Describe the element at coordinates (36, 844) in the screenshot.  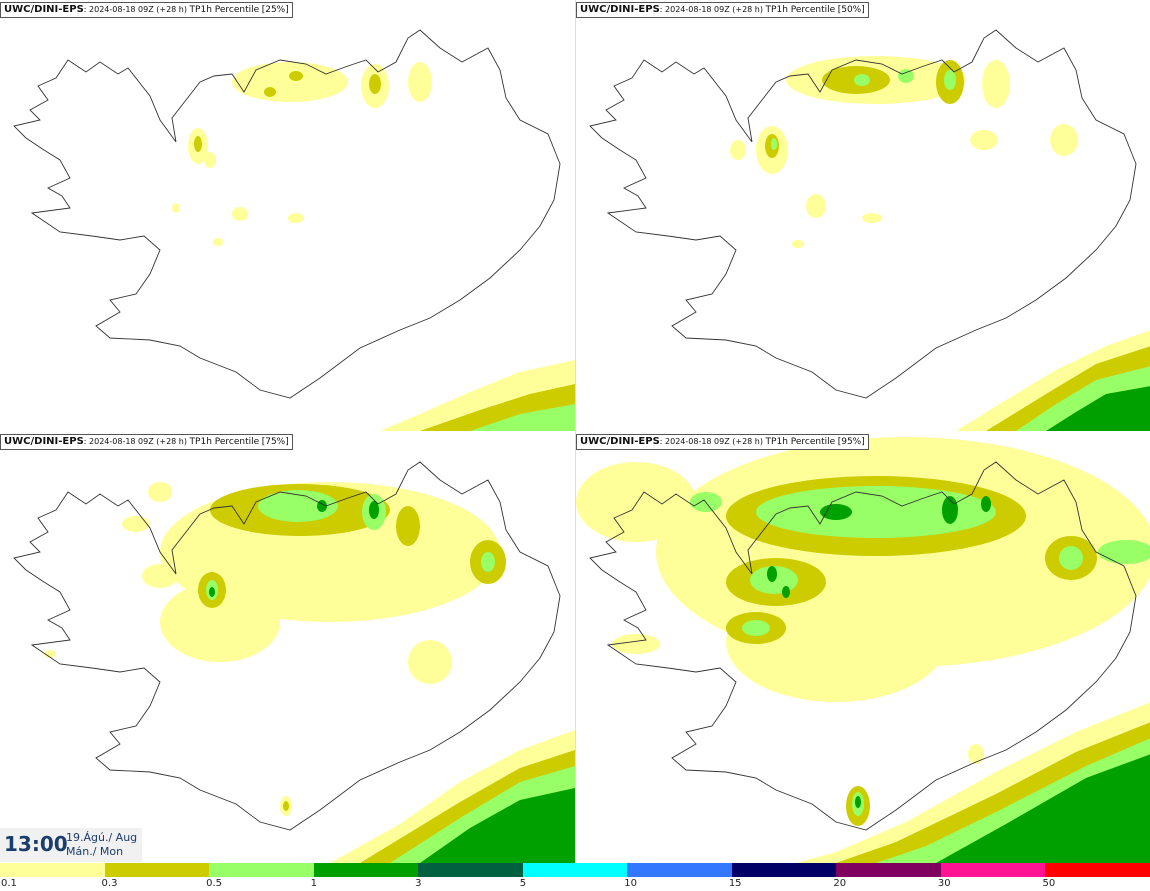
I see `valid-time: 13:00` at that location.